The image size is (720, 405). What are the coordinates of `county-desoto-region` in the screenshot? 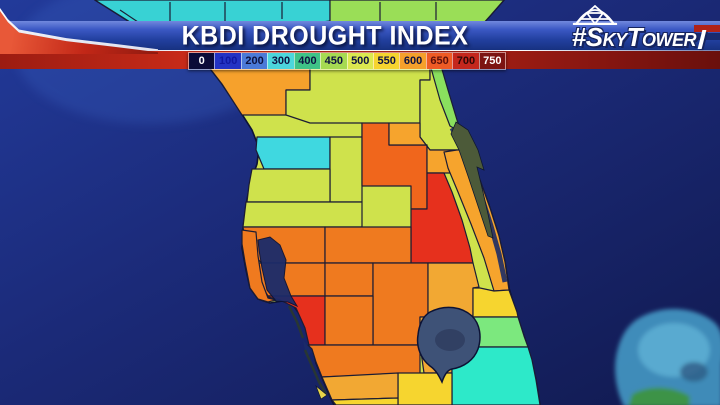 It's located at (349, 320).